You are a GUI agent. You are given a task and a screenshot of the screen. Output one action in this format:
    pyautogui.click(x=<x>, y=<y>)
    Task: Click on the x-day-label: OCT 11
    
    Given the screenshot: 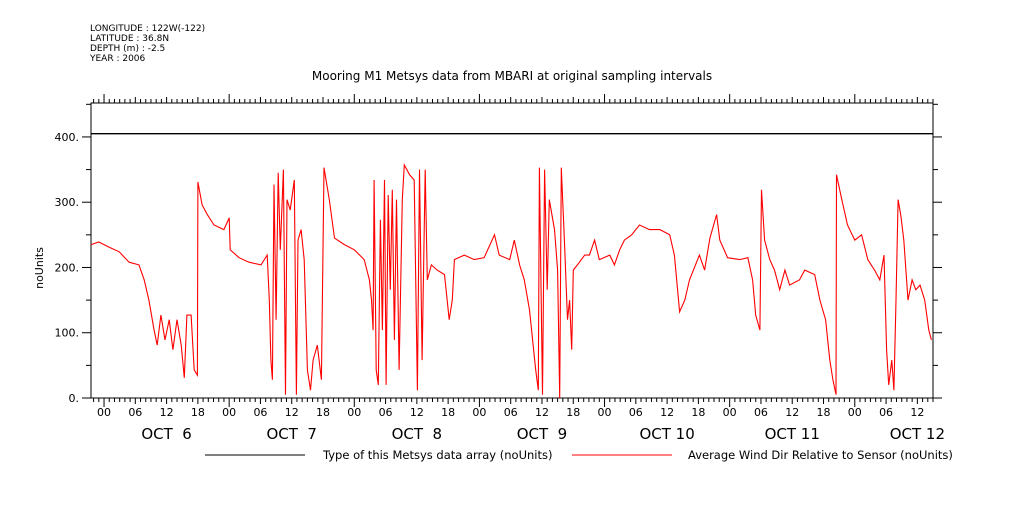 What is the action you would take?
    pyautogui.click(x=792, y=434)
    